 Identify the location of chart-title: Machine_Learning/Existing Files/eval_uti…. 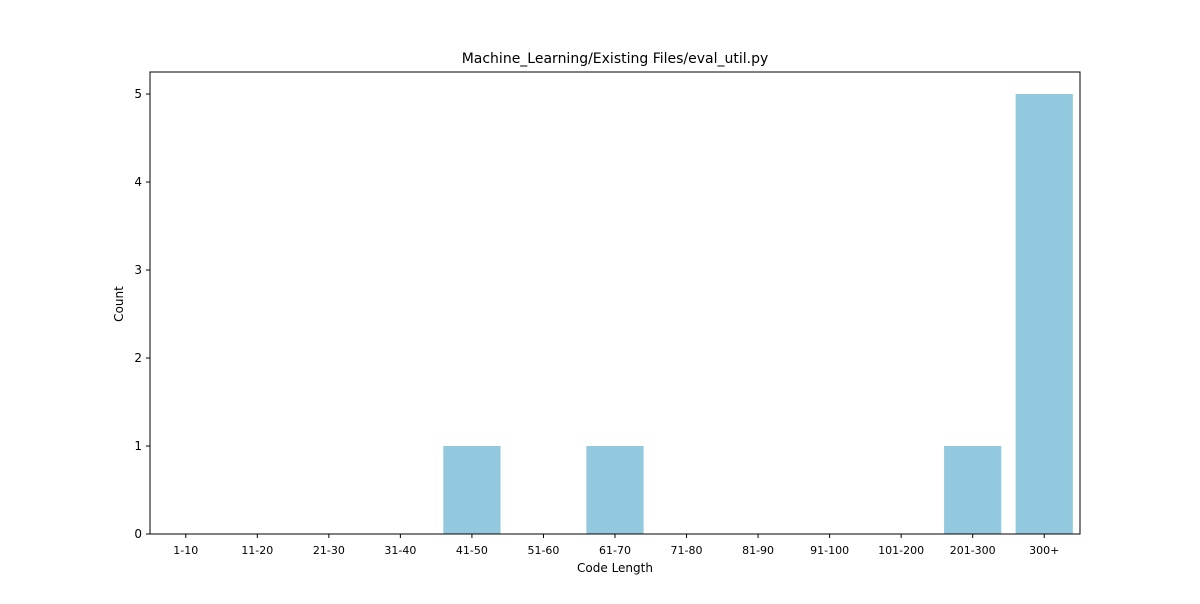
(615, 59).